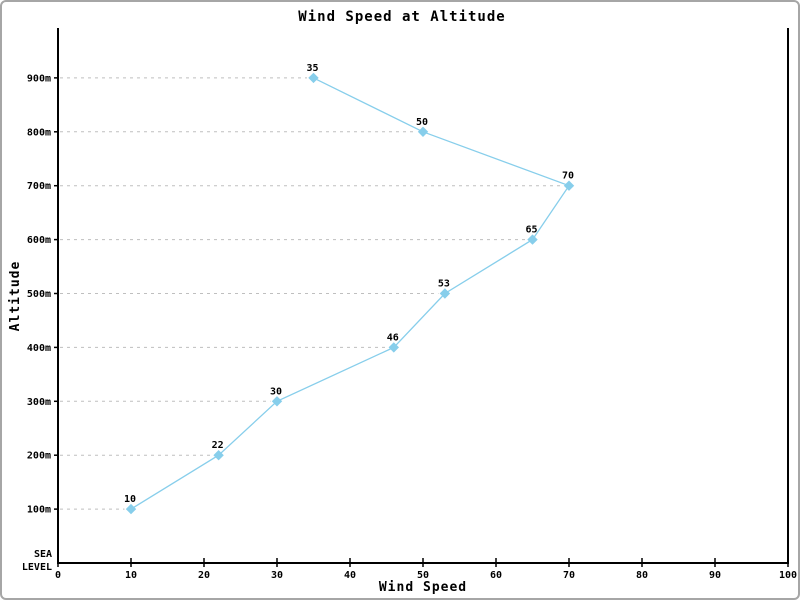 The height and width of the screenshot is (600, 800). Describe the element at coordinates (423, 587) in the screenshot. I see `x-axis-title: Wind Speed` at that location.